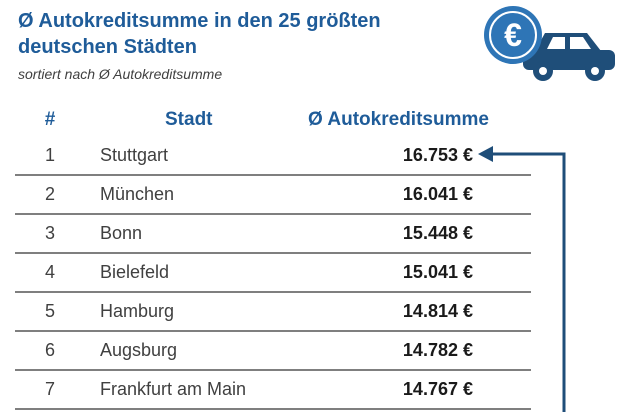  I want to click on euro-car-illustration: €, so click(553, 50).